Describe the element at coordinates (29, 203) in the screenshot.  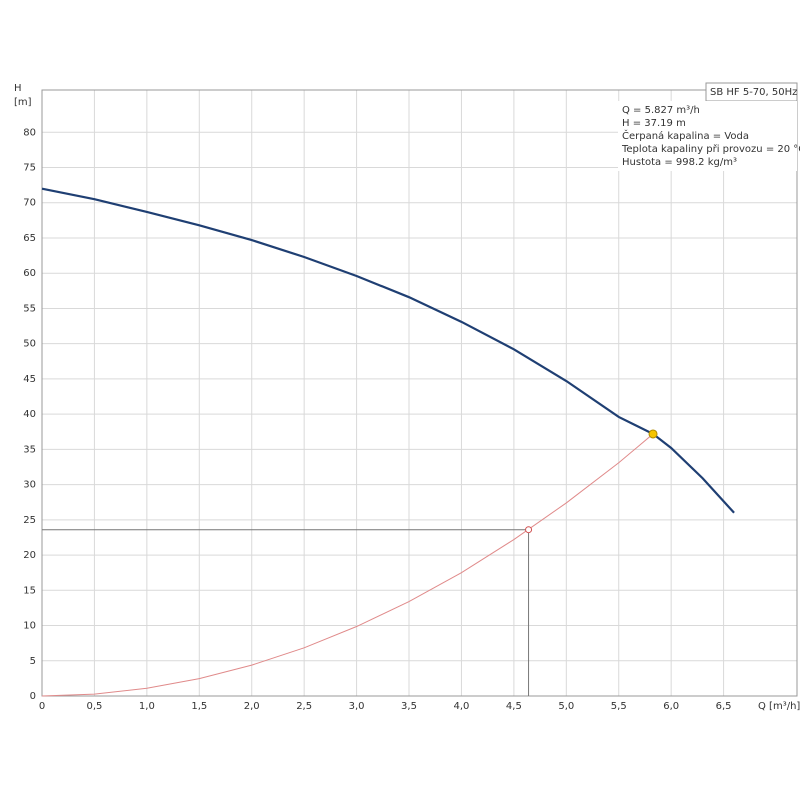
I see `y-tick-label: 70` at that location.